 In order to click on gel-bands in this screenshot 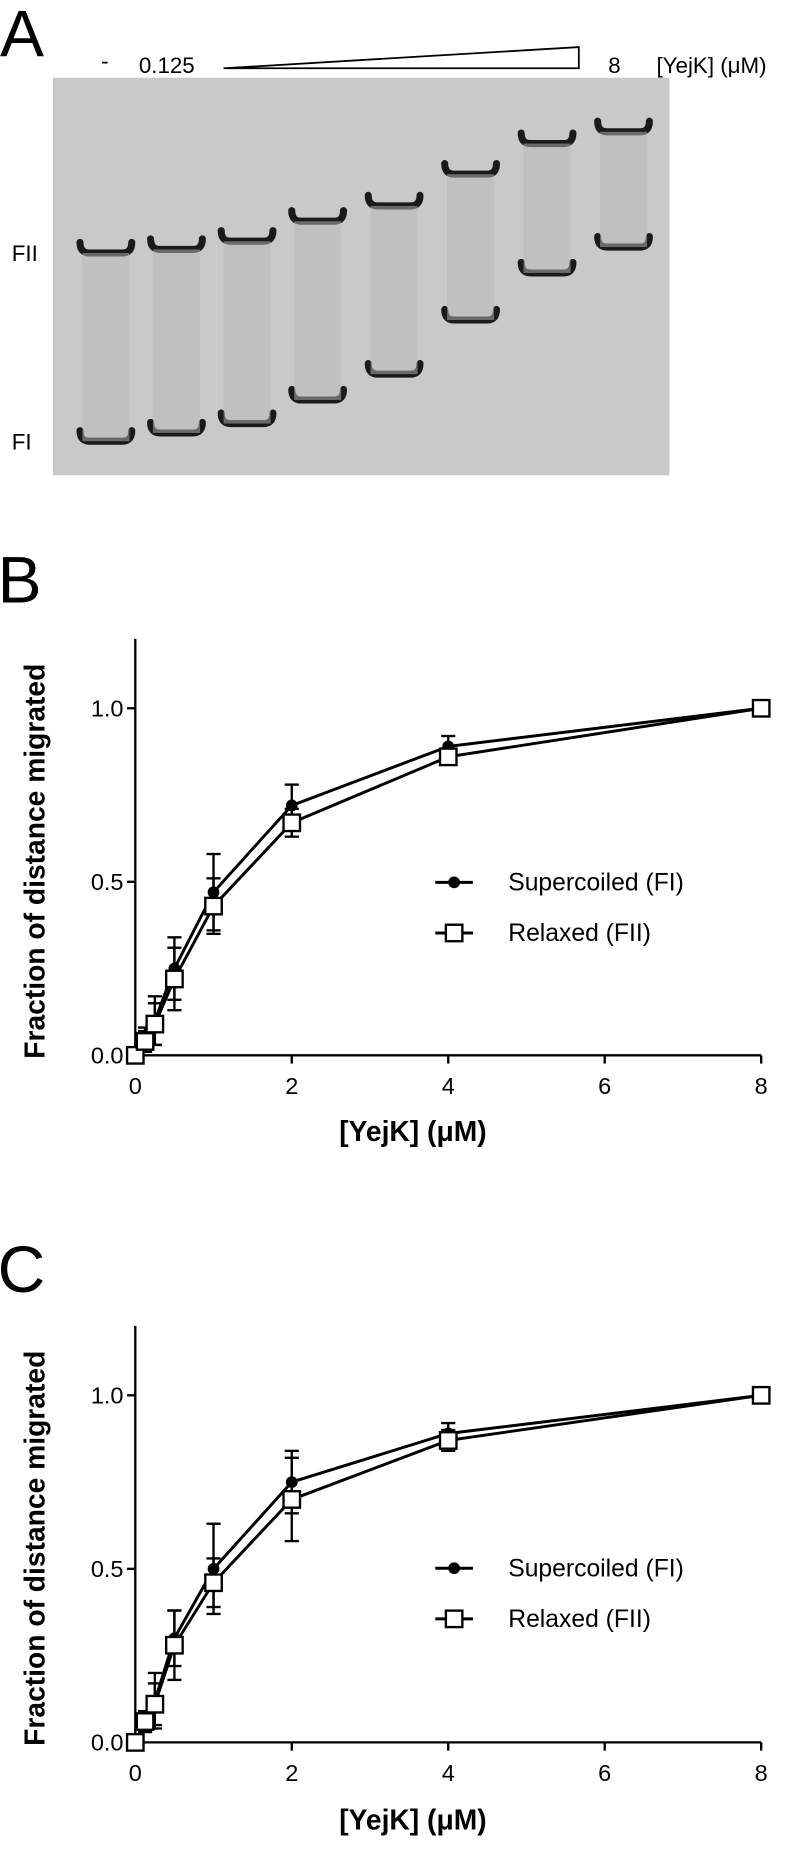, I will do `click(364, 281)`.